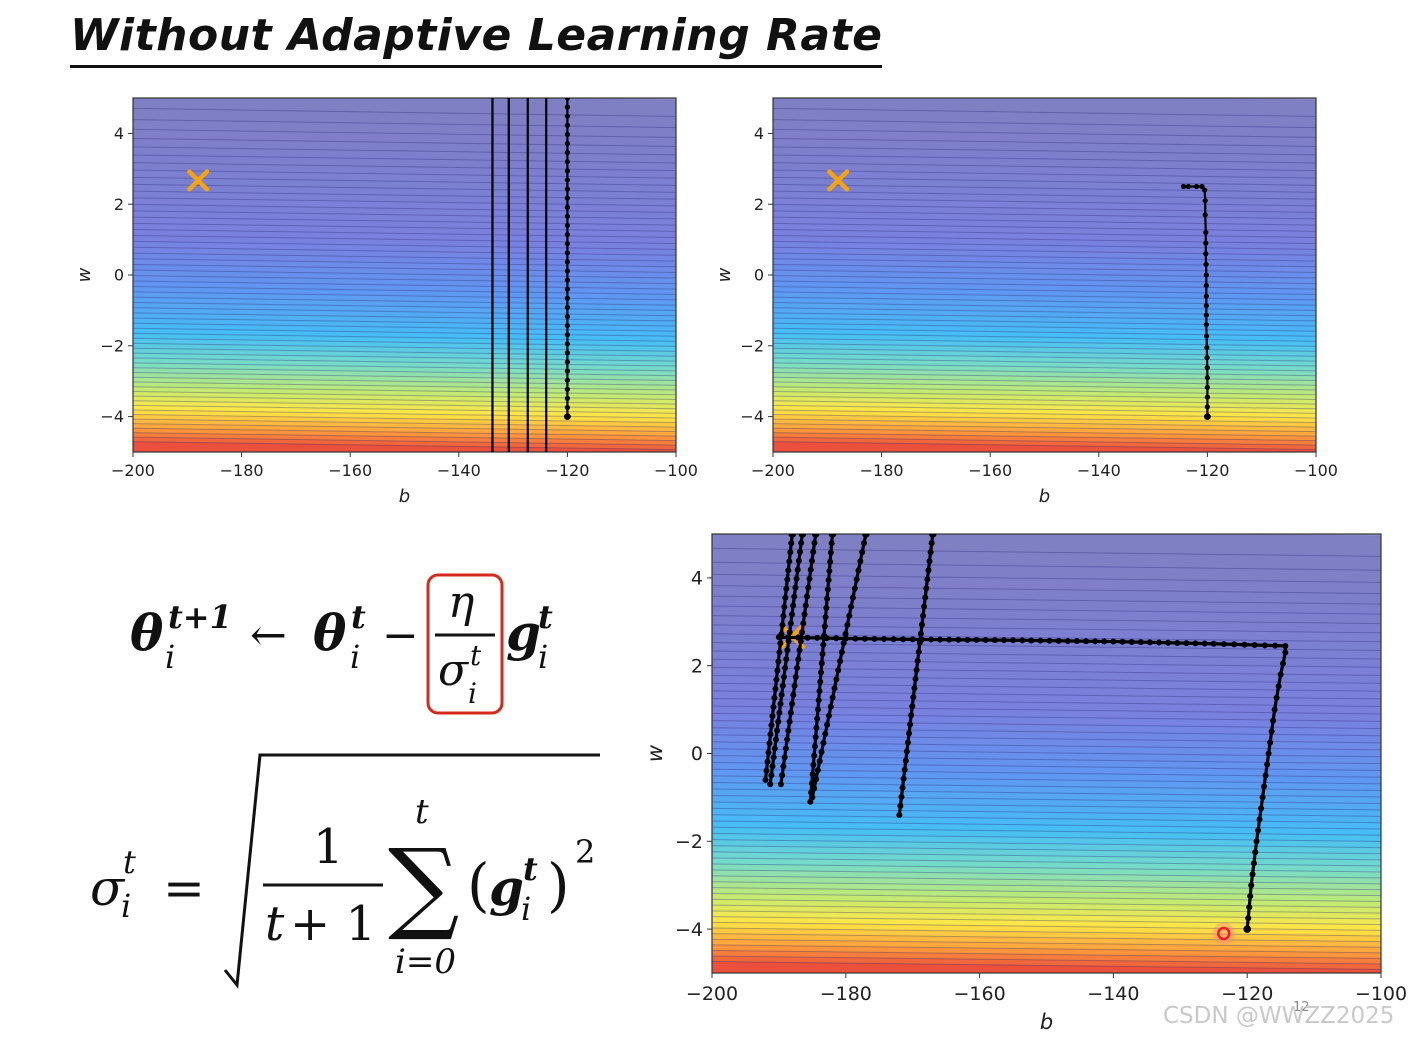 This screenshot has height=1045, width=1410. I want to click on update-rule-formula: θ t+1 i ← θ t i − η σ t i g t i, so click(341, 644).